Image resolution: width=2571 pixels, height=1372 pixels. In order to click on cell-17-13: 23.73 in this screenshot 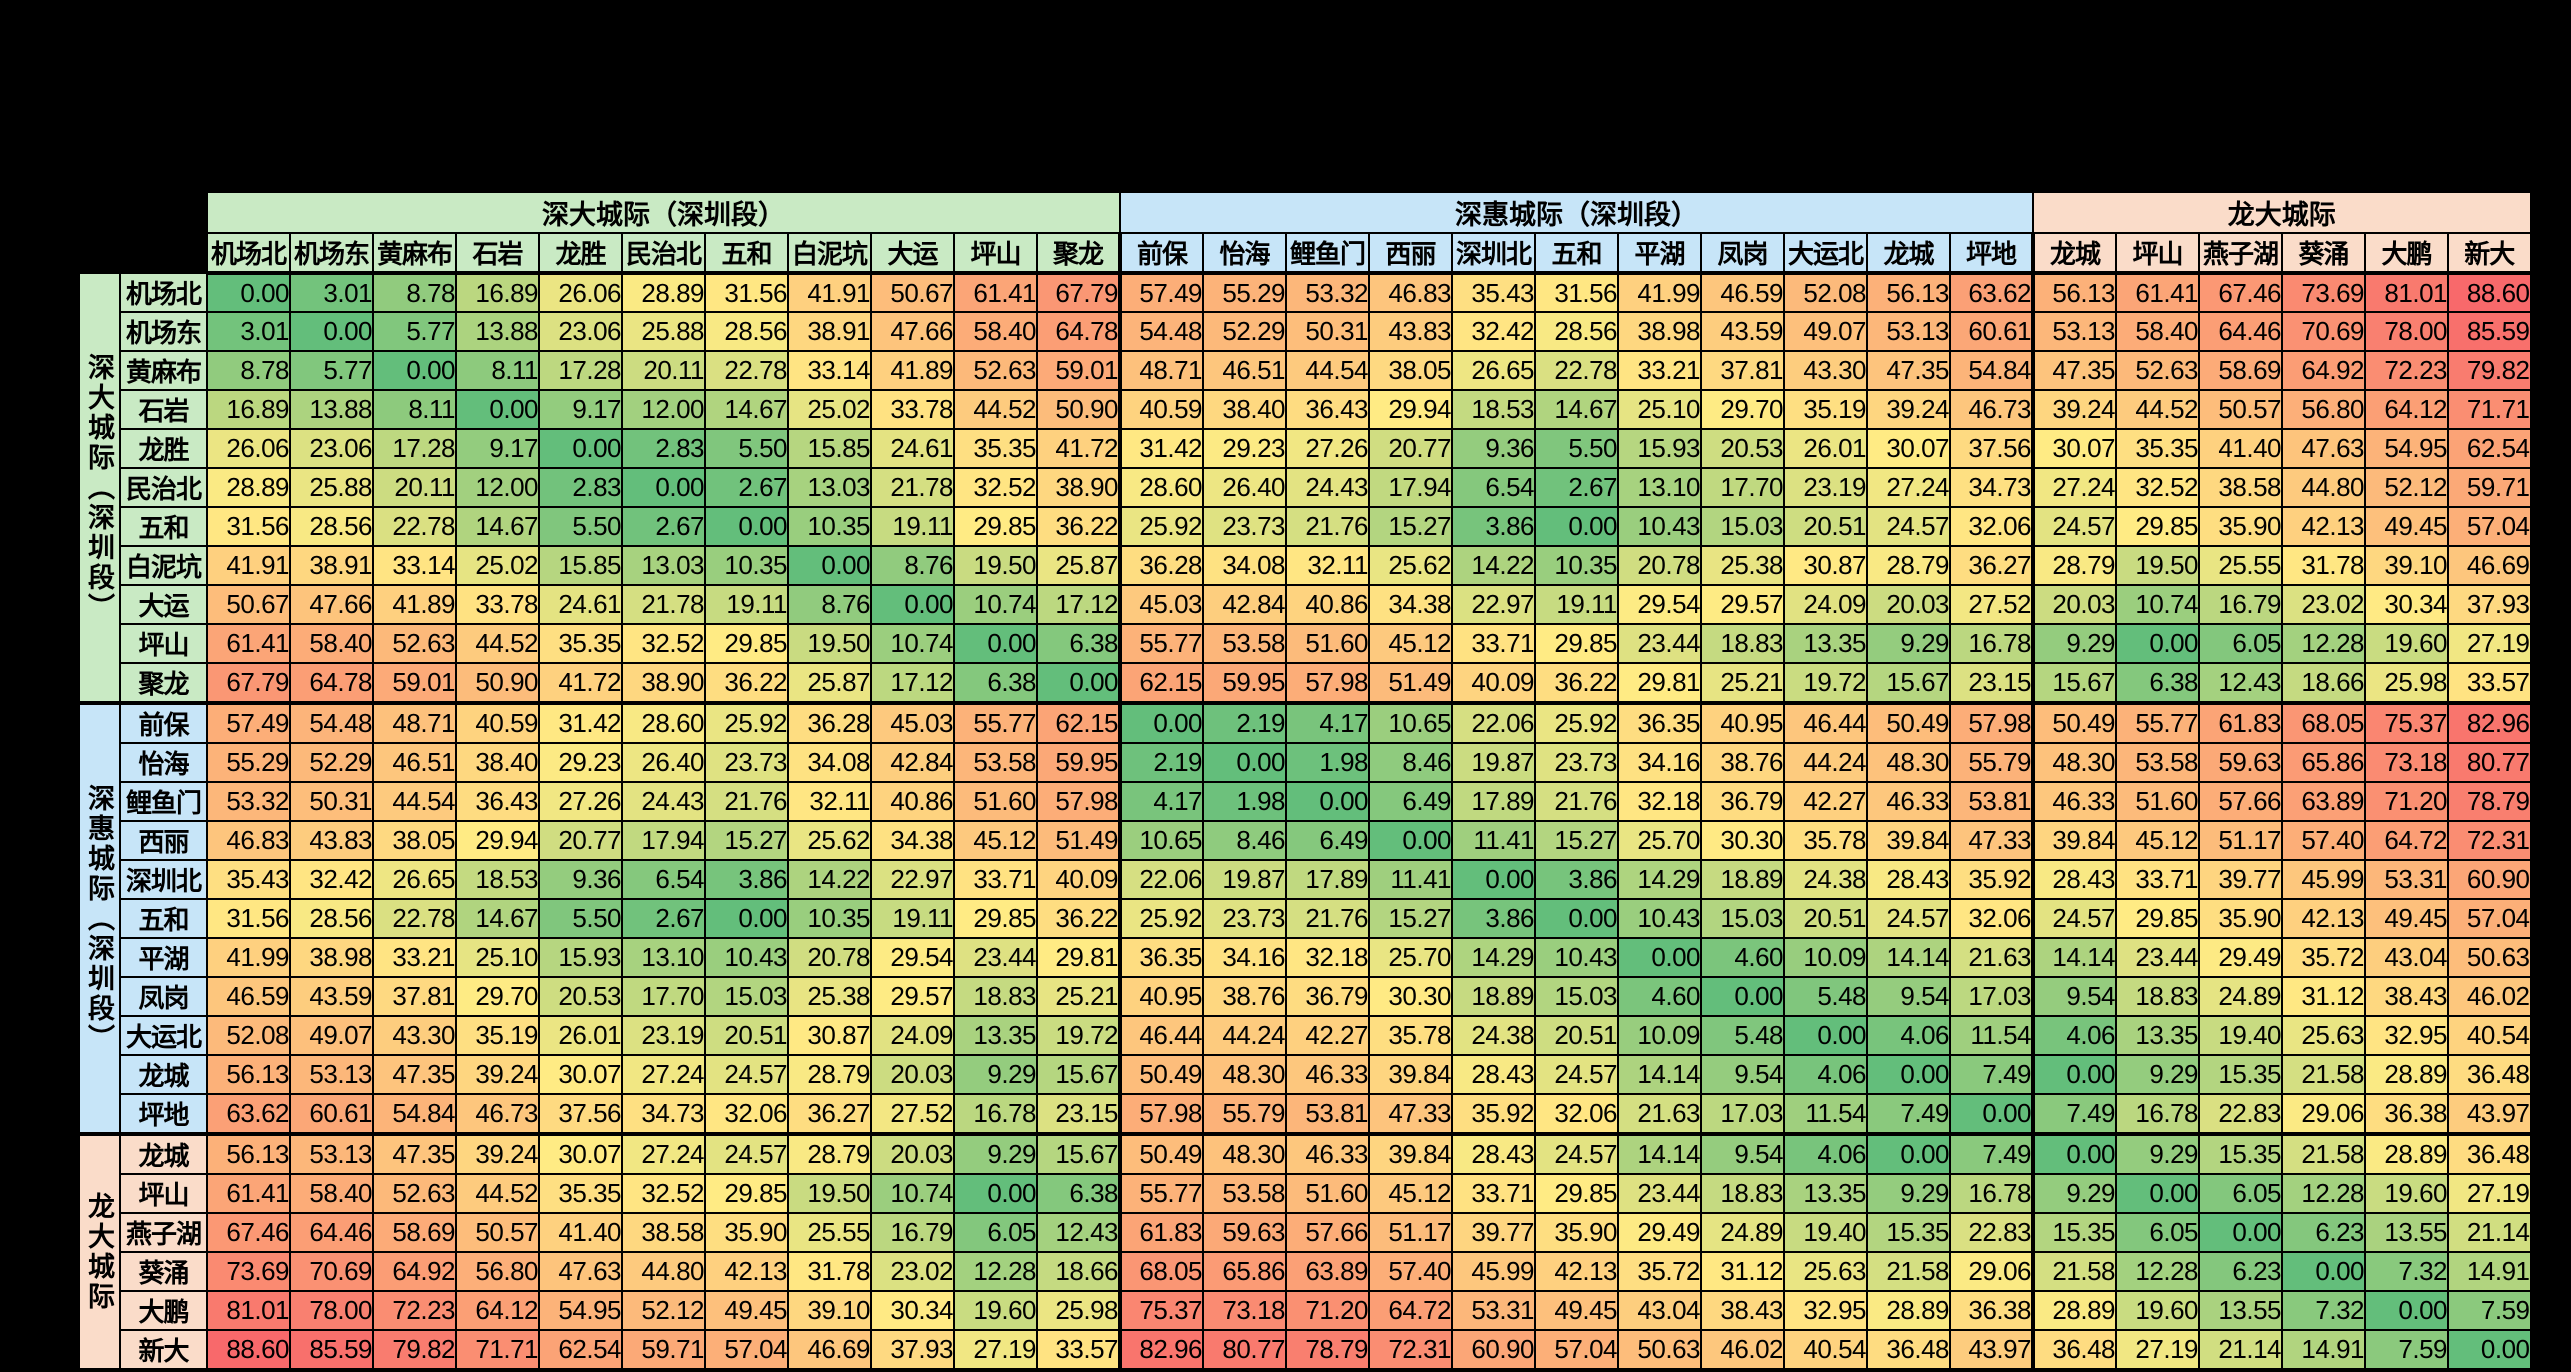, I will do `click(1244, 918)`.